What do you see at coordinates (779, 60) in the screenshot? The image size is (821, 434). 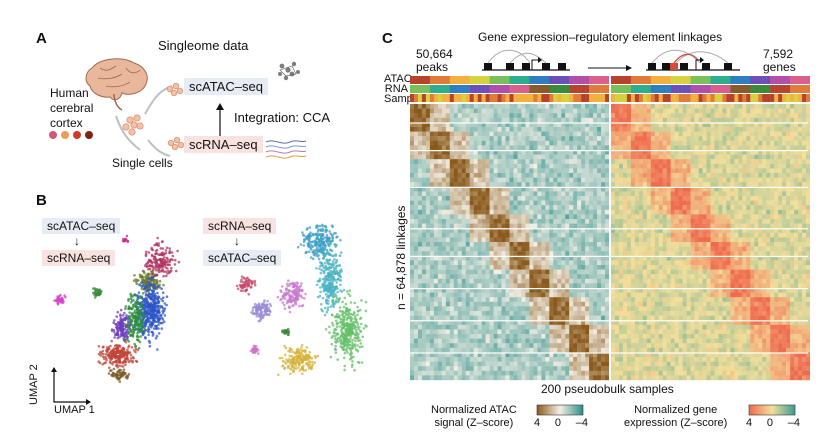 I see `genes-label: 7,592 genes` at bounding box center [779, 60].